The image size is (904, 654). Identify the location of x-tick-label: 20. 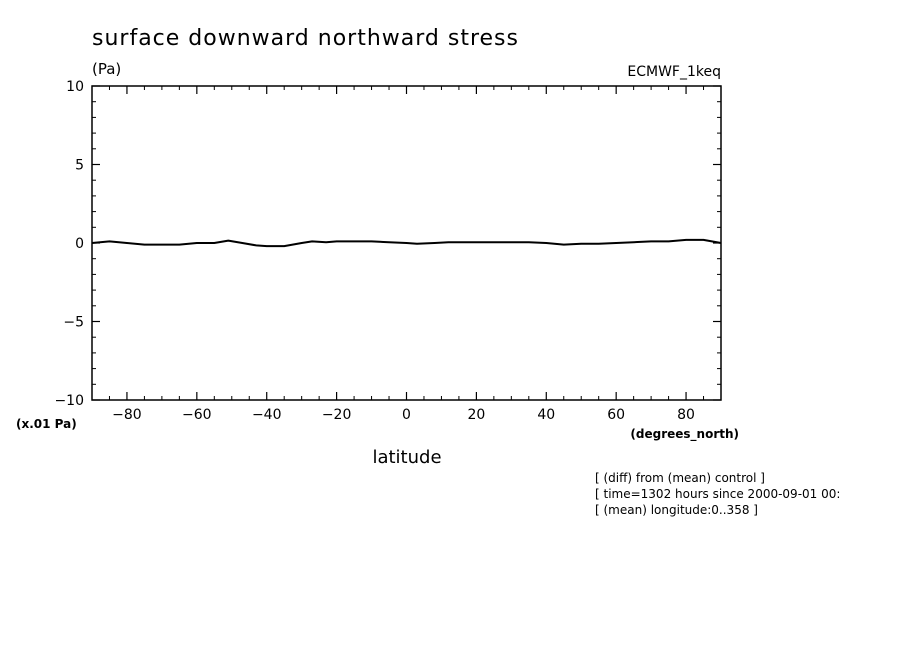
(476, 415).